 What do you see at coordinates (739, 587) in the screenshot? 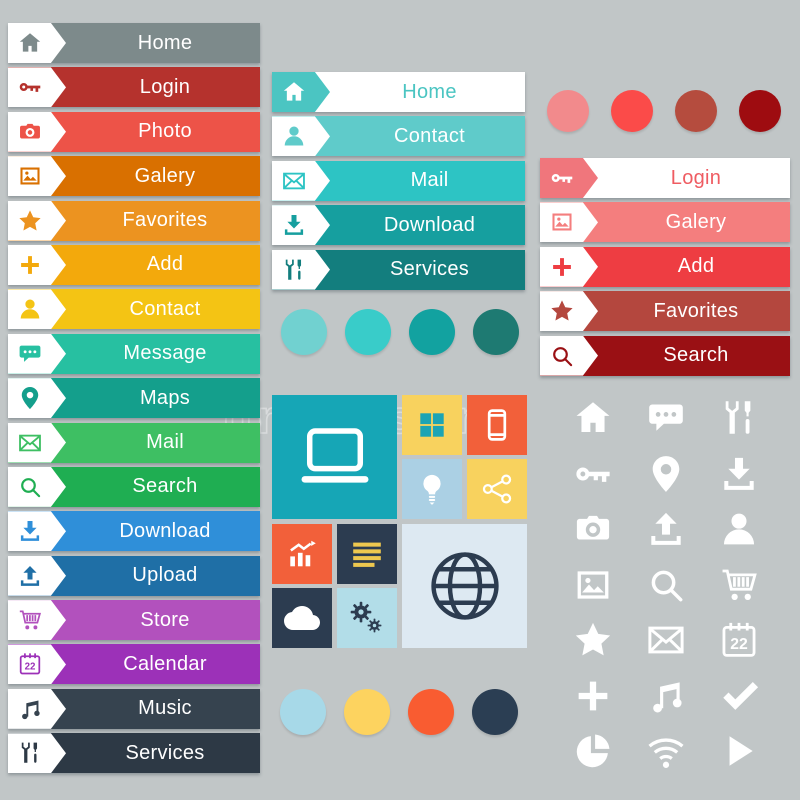
I see `sheet-icon-cart` at bounding box center [739, 587].